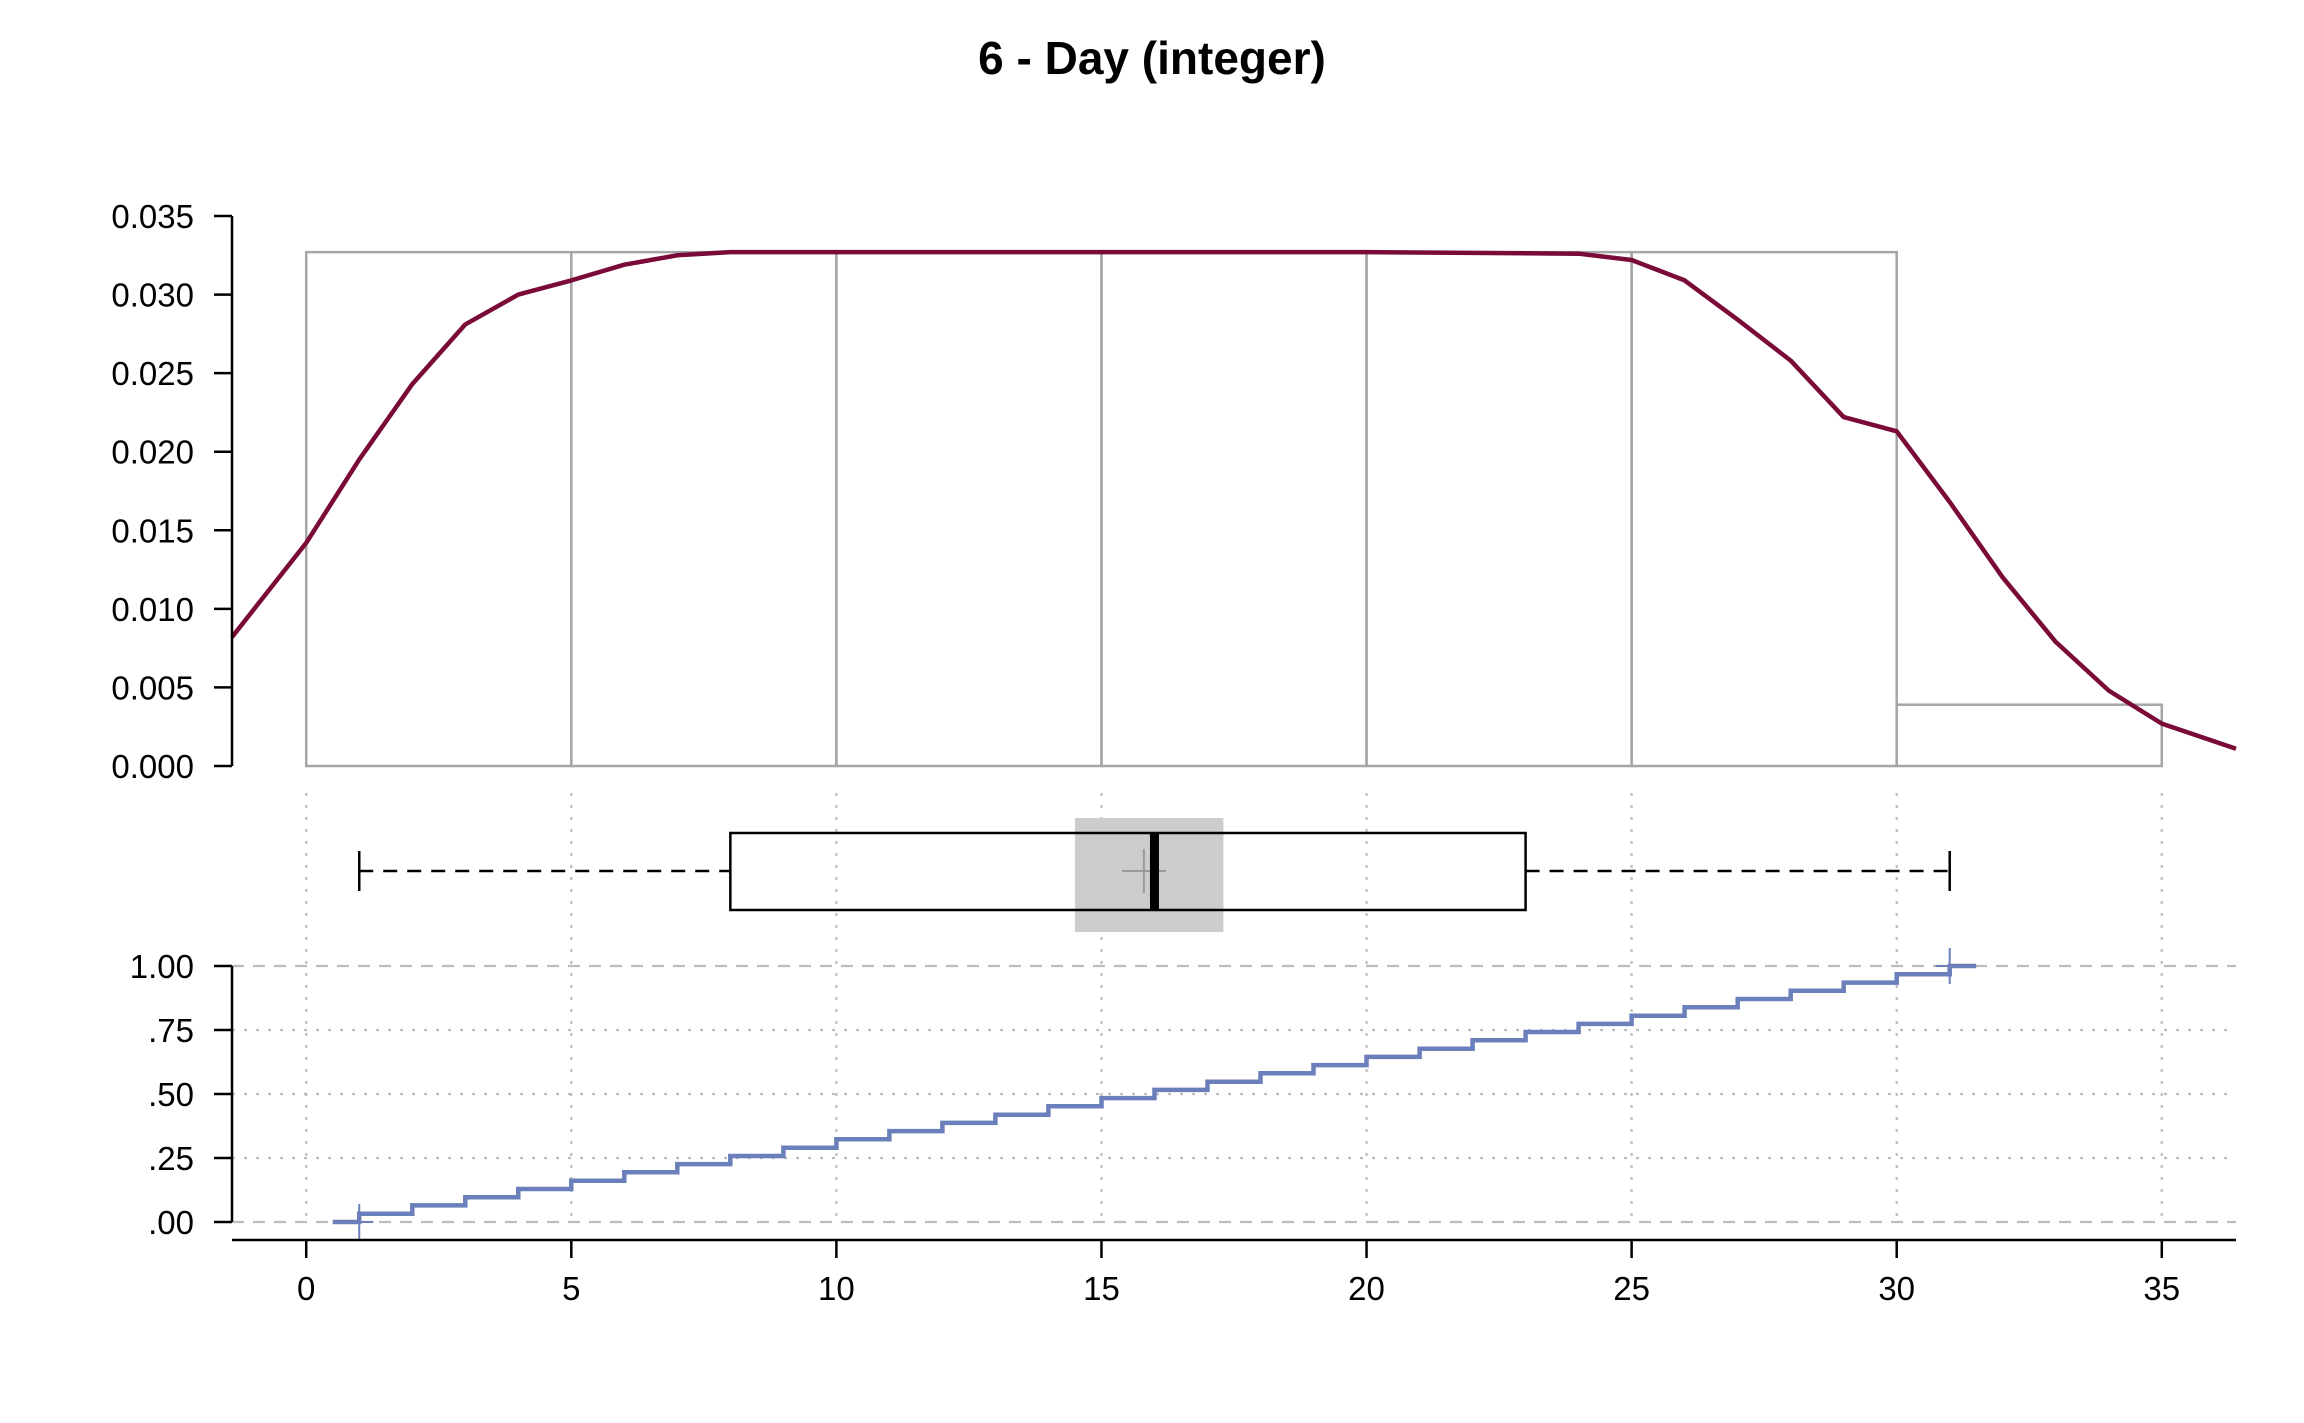 The image size is (2304, 1423). What do you see at coordinates (152, 452) in the screenshot?
I see `y-tick-label: 0.020` at bounding box center [152, 452].